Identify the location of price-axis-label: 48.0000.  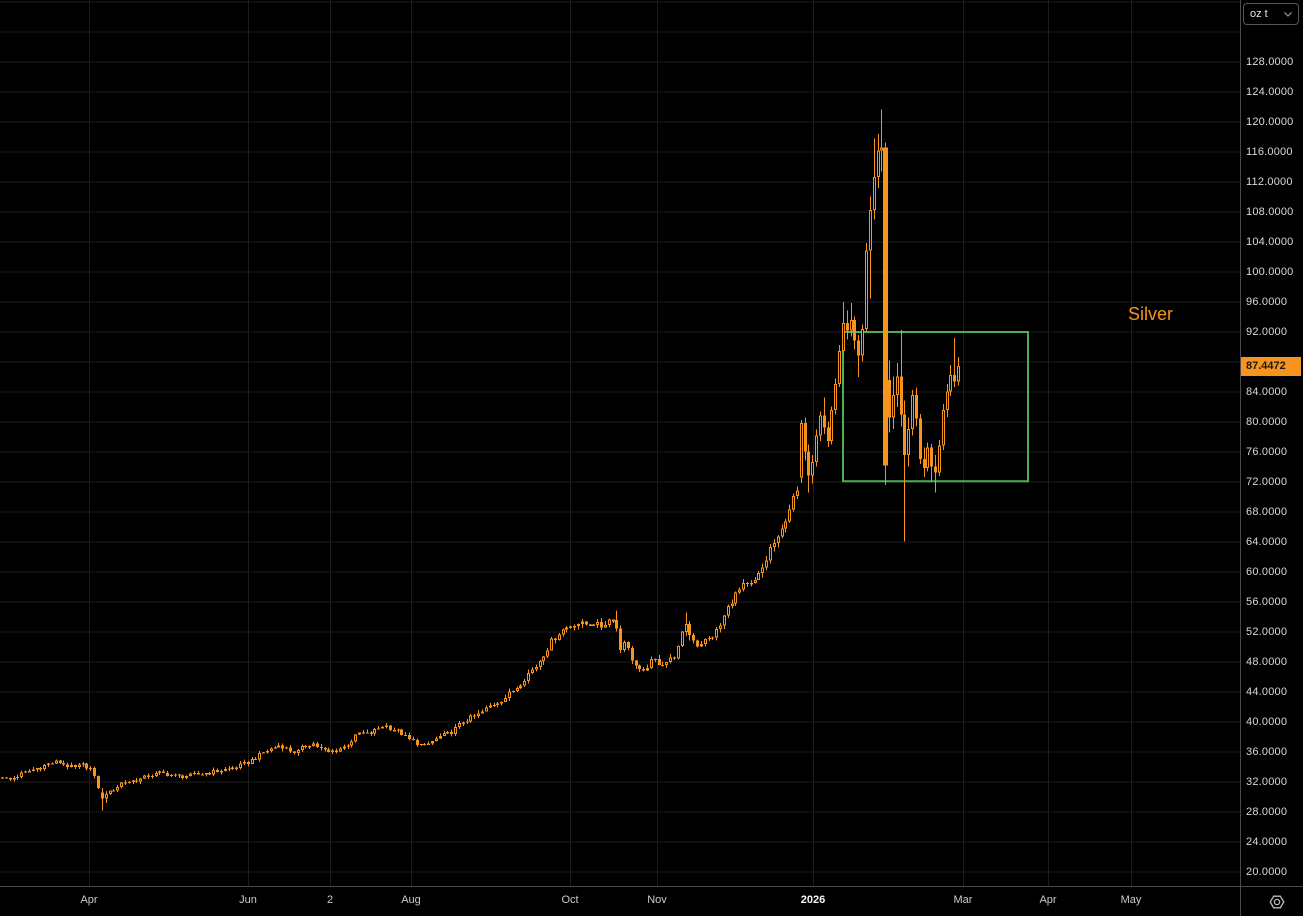
(1267, 662).